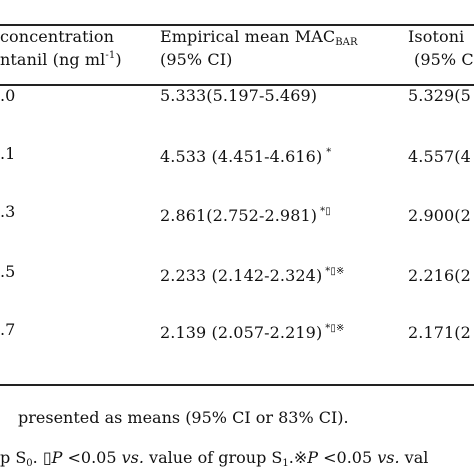  I want to click on table-row-dose: .7, so click(7, 330).